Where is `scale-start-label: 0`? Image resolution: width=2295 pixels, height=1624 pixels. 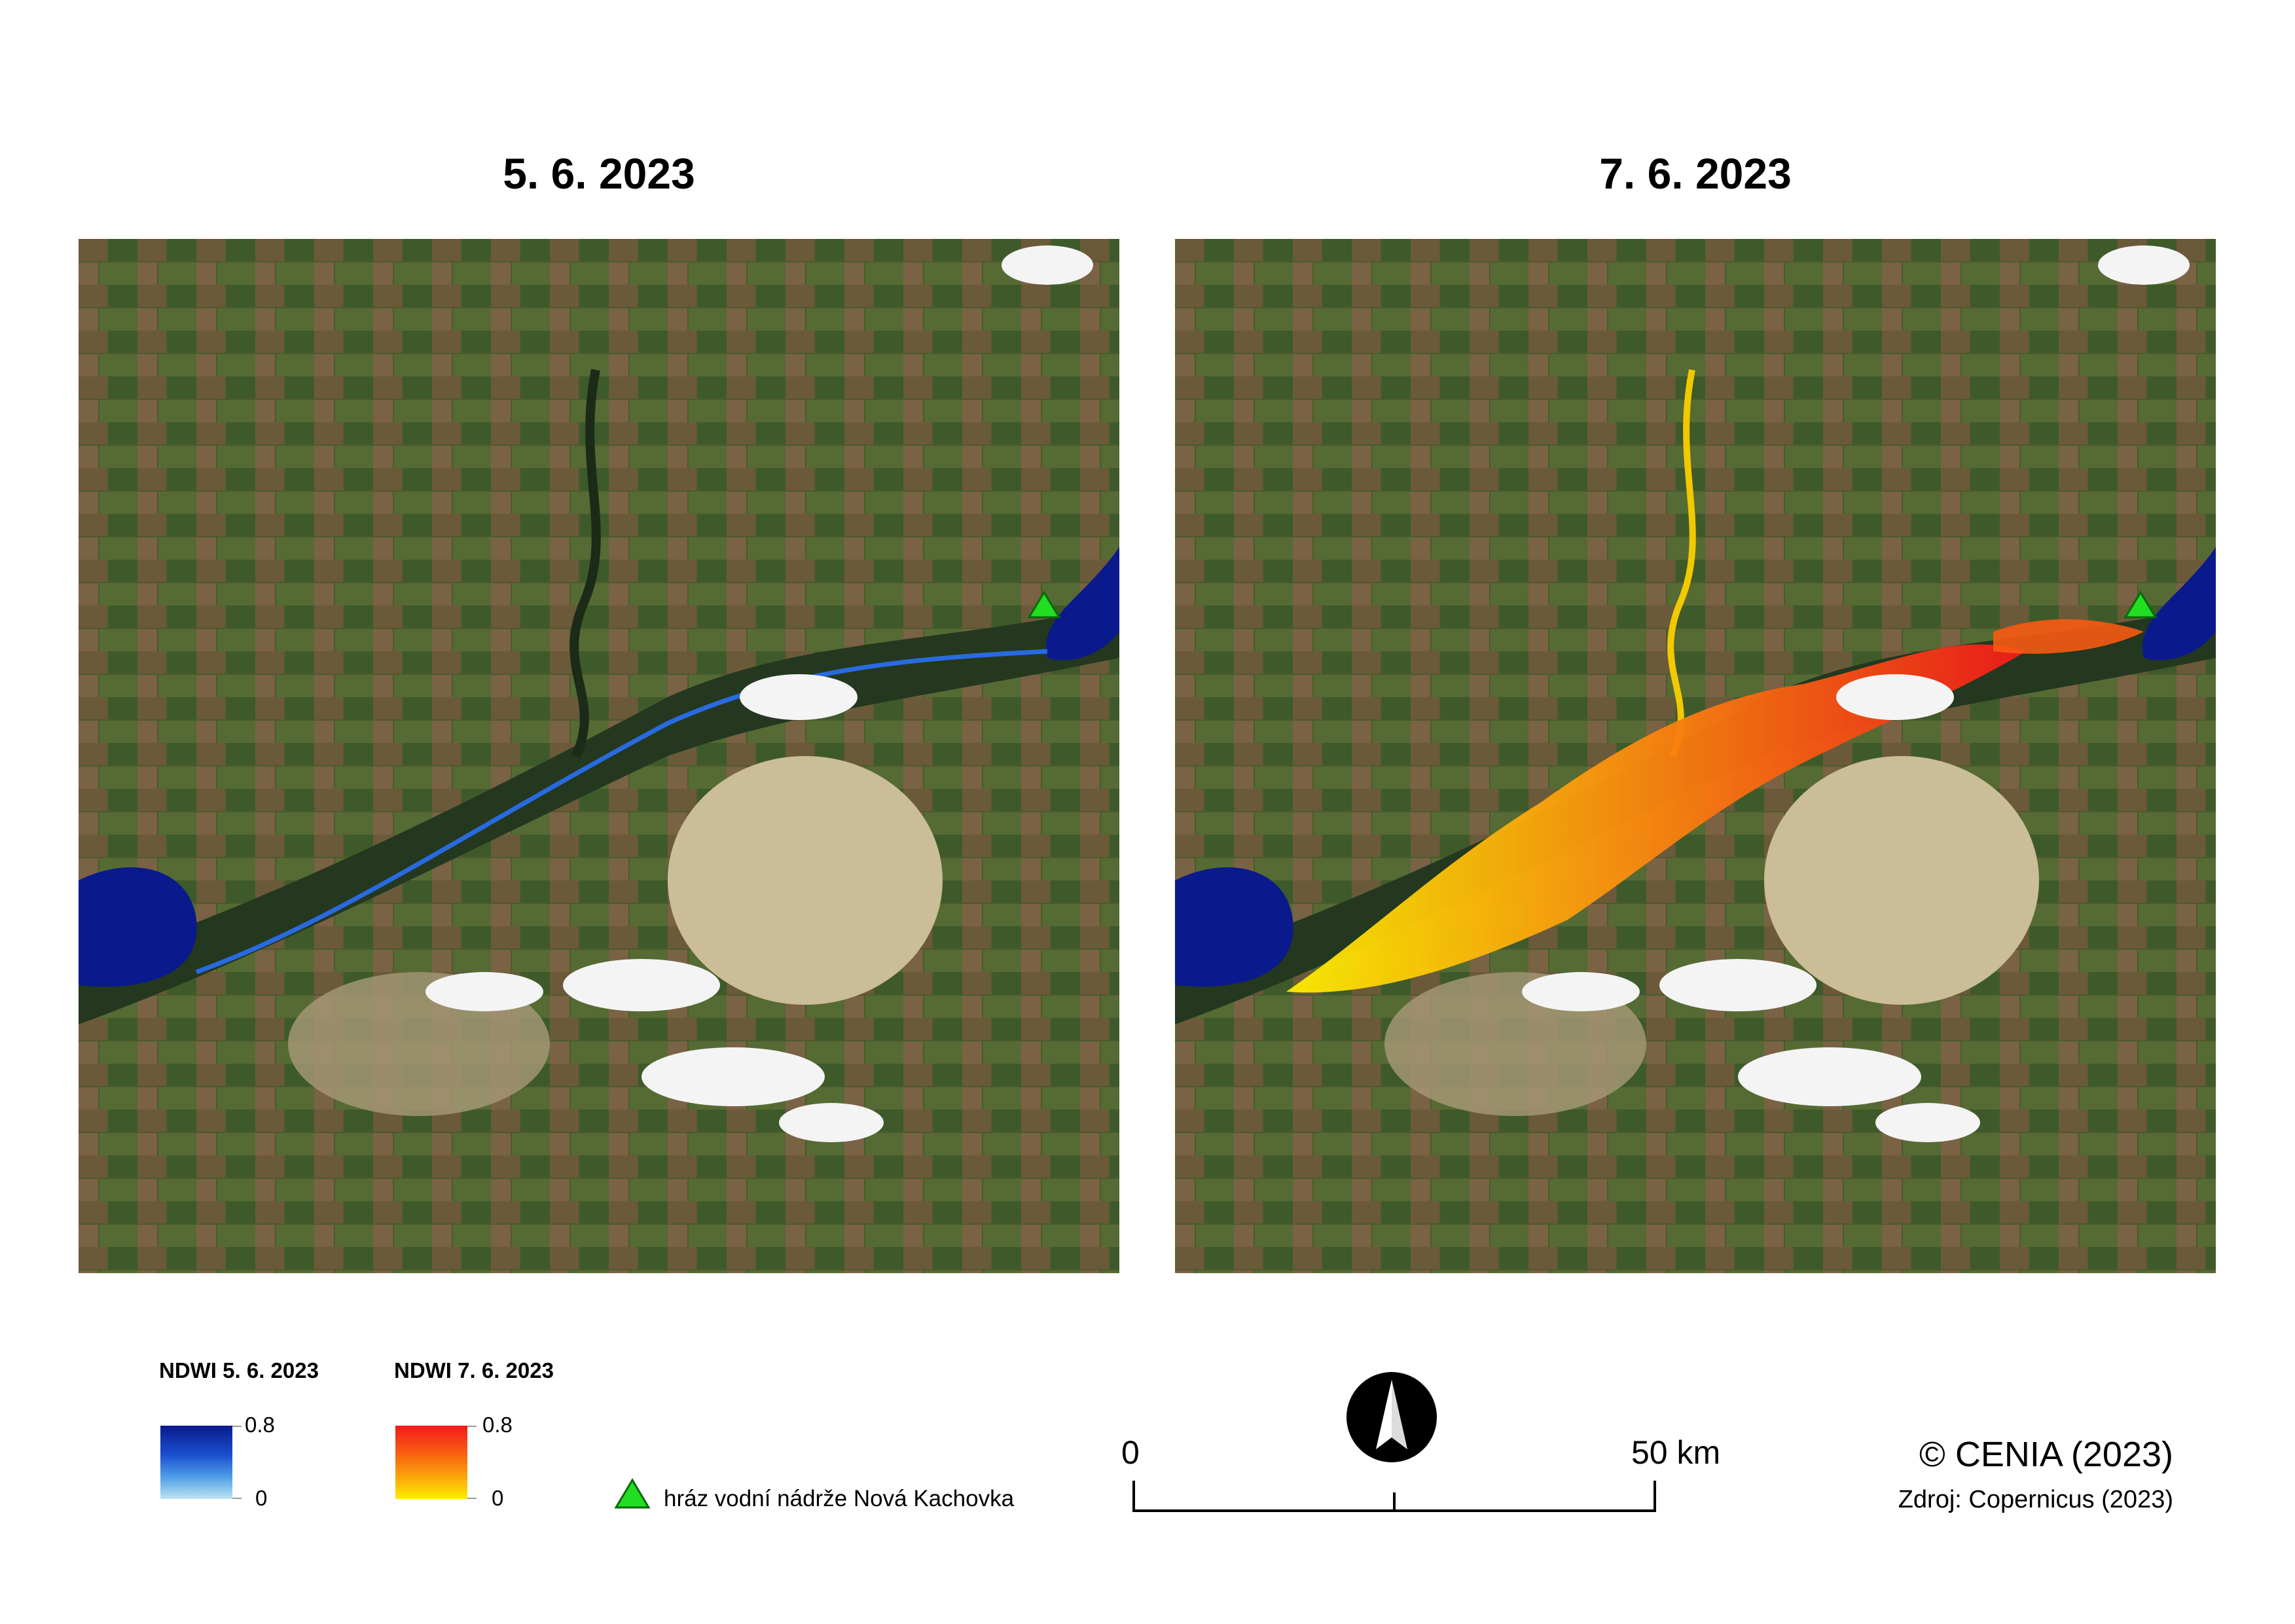
scale-start-label: 0 is located at coordinates (1130, 1452).